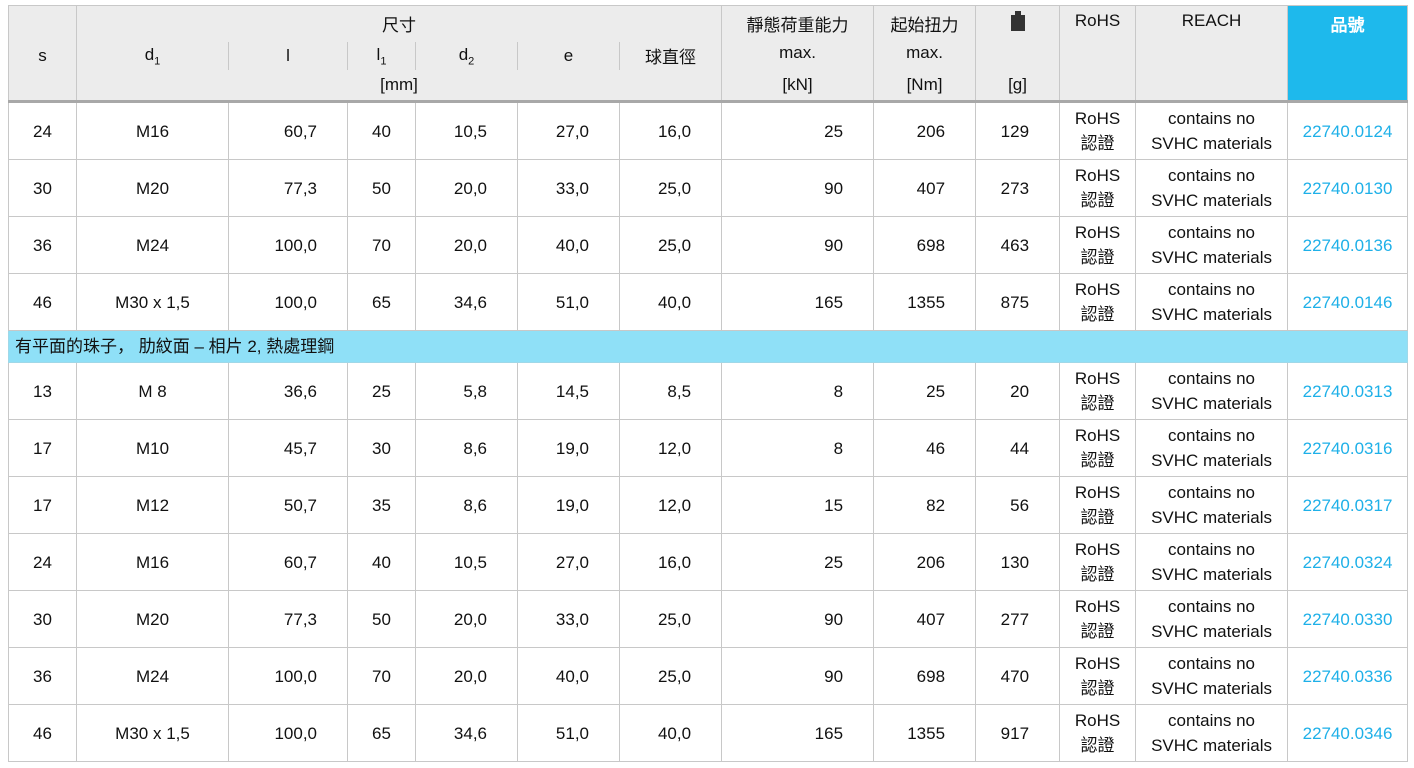 The width and height of the screenshot is (1414, 768). I want to click on cell: 917, so click(1018, 733).